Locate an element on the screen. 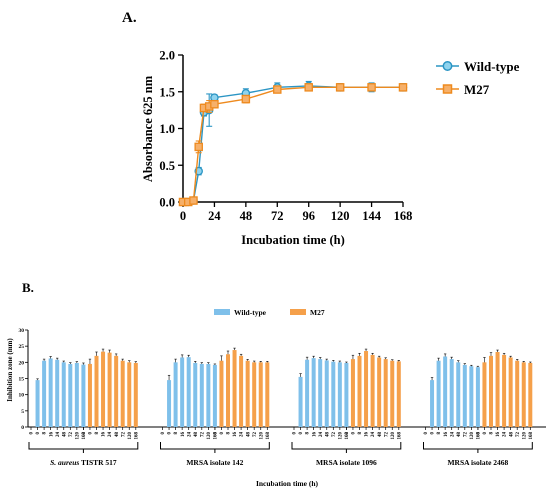  legend-wild-type-marker is located at coordinates (447, 66).